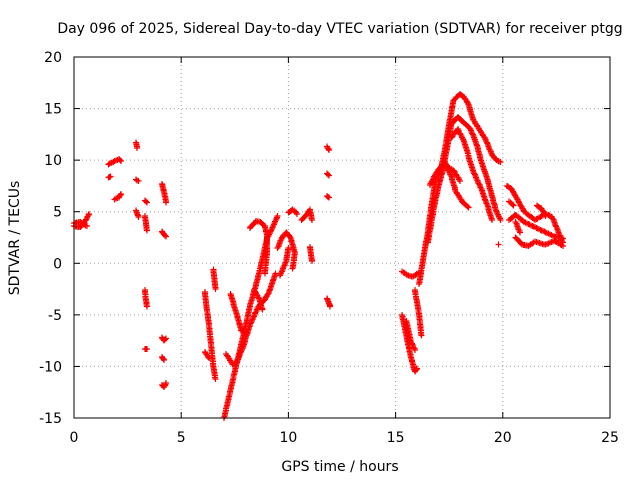  I want to click on x-axis-label: GPS time / hours, so click(339, 467).